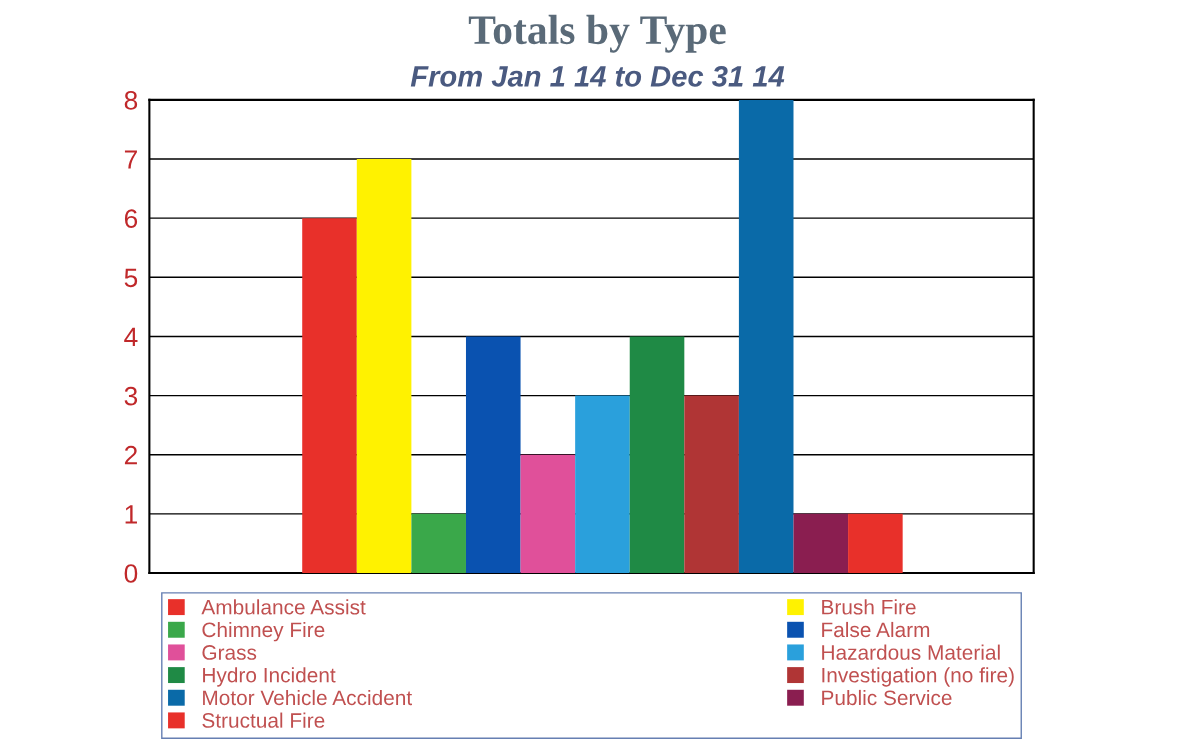 The height and width of the screenshot is (751, 1195). I want to click on chart-subtitle: From Jan 1 14 to Dec 31 14, so click(597, 76).